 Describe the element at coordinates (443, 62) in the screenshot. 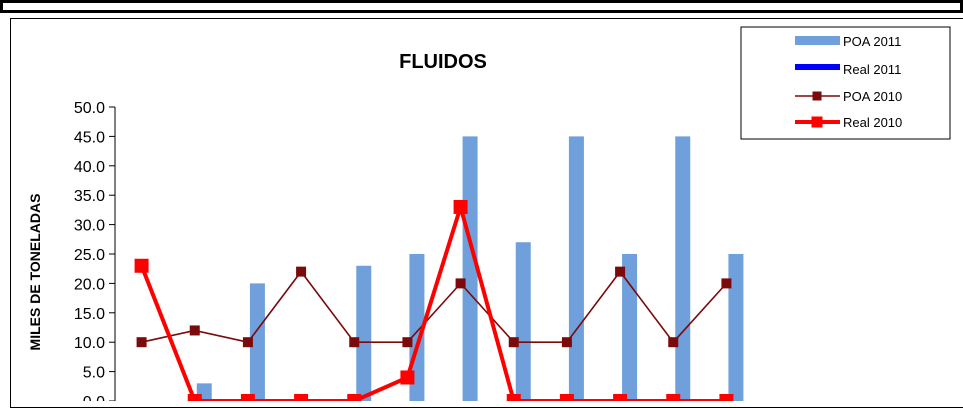

I see `chart-title: FLUIDOS` at that location.